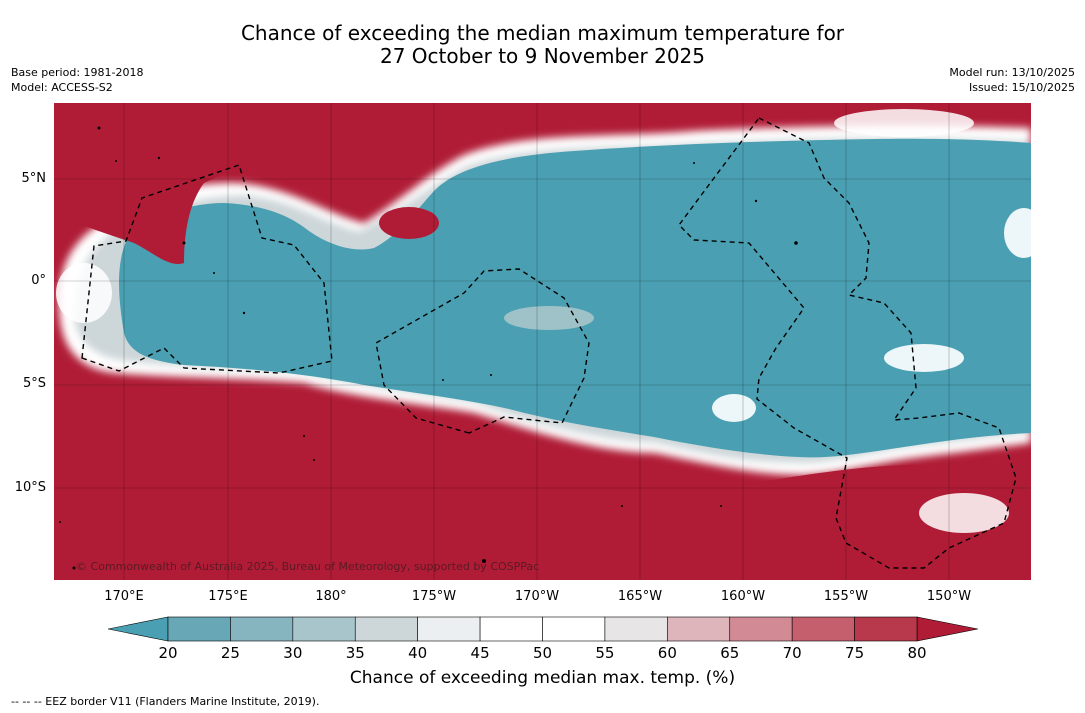 This screenshot has height=713, width=1085. Describe the element at coordinates (77, 72) in the screenshot. I see `base-period: Base period: 1981-2018` at that location.